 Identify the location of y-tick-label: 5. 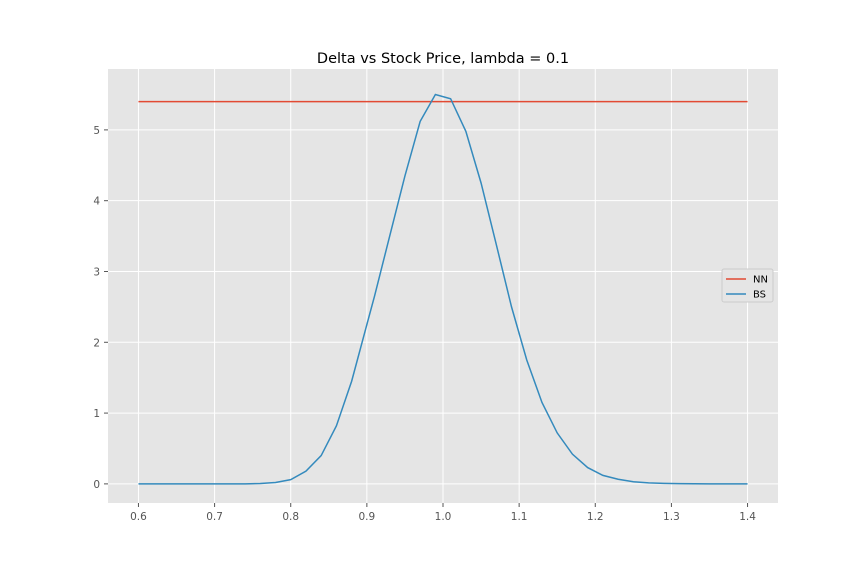
(96, 131).